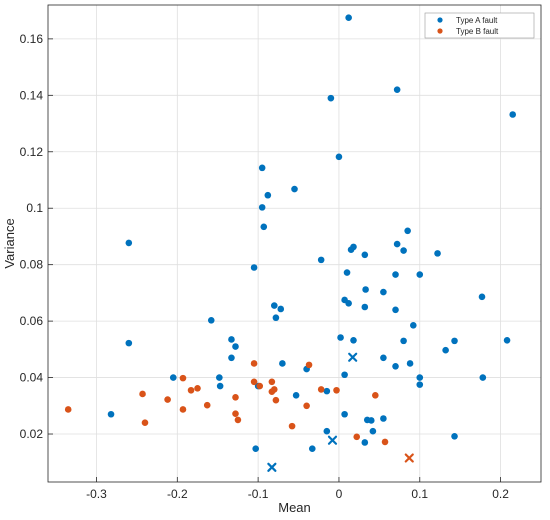  What do you see at coordinates (32, 434) in the screenshot?
I see `y-tick-label: 0.02` at bounding box center [32, 434].